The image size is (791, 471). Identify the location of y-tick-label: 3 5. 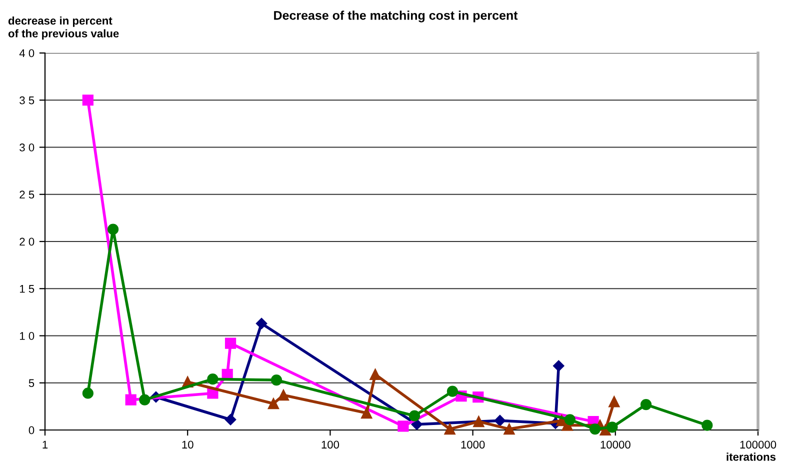
(27, 100).